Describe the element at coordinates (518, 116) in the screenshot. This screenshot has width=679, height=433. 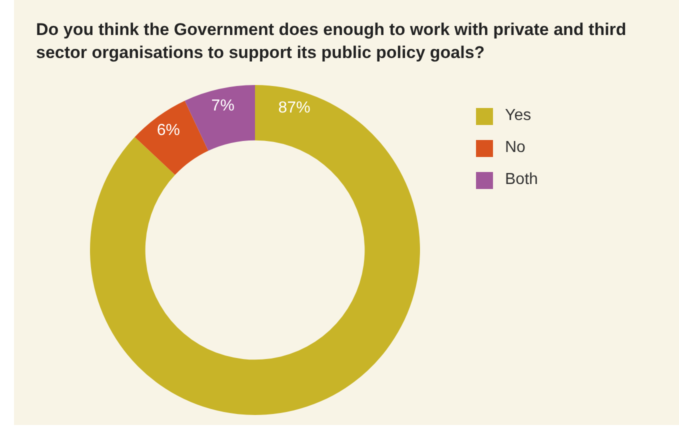
I see `legend-label: Yes` at that location.